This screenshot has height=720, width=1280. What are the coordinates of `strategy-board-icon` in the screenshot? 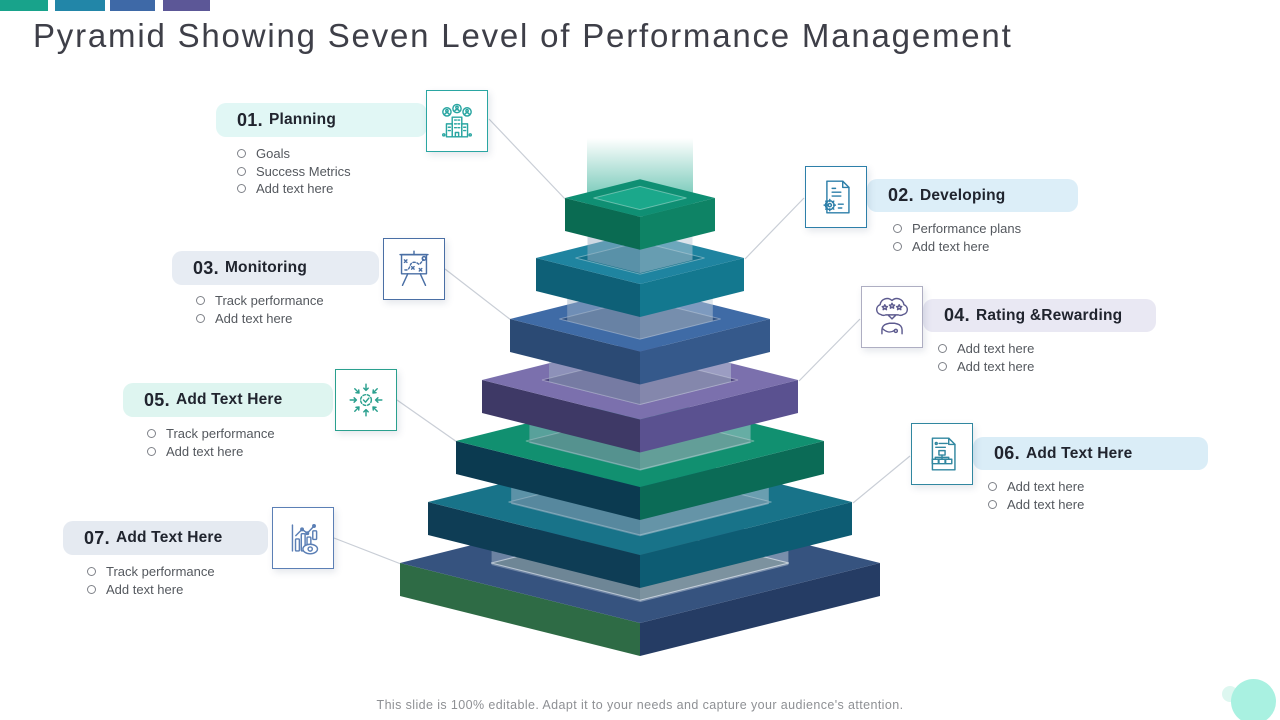 It's located at (414, 268).